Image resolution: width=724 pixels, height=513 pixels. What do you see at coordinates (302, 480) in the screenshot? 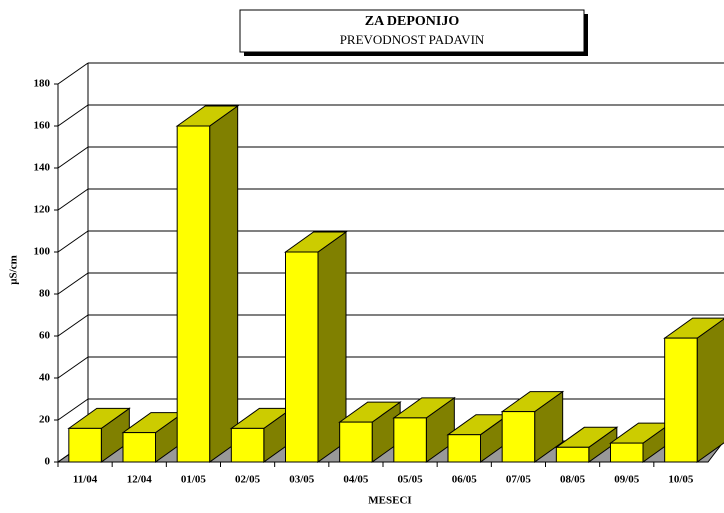
I see `x-tick-label: 03/05` at bounding box center [302, 480].